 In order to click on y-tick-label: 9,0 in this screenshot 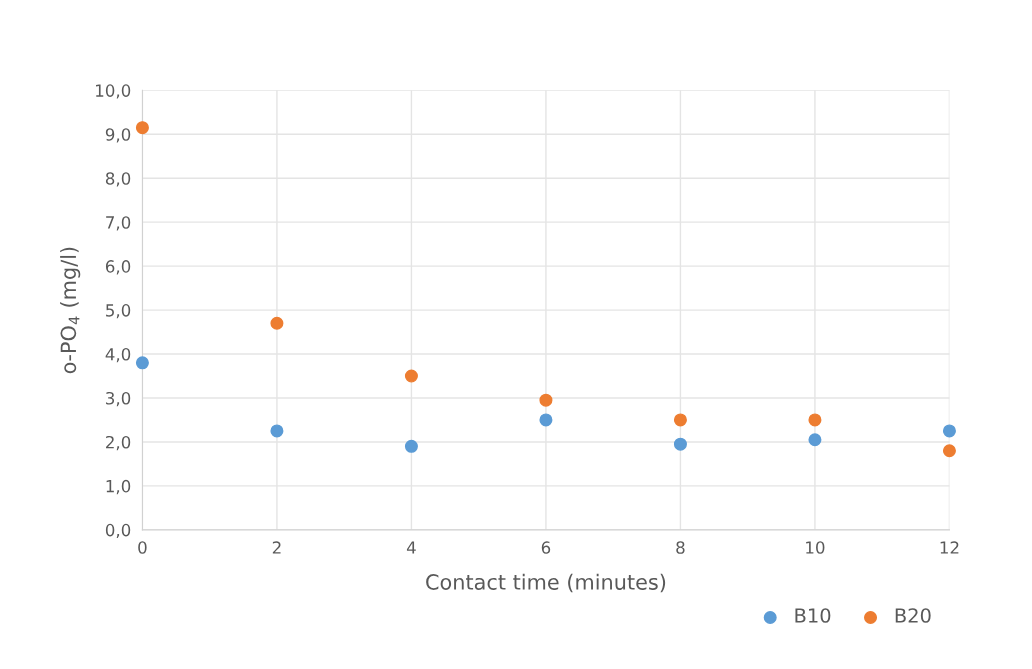, I will do `click(118, 135)`.